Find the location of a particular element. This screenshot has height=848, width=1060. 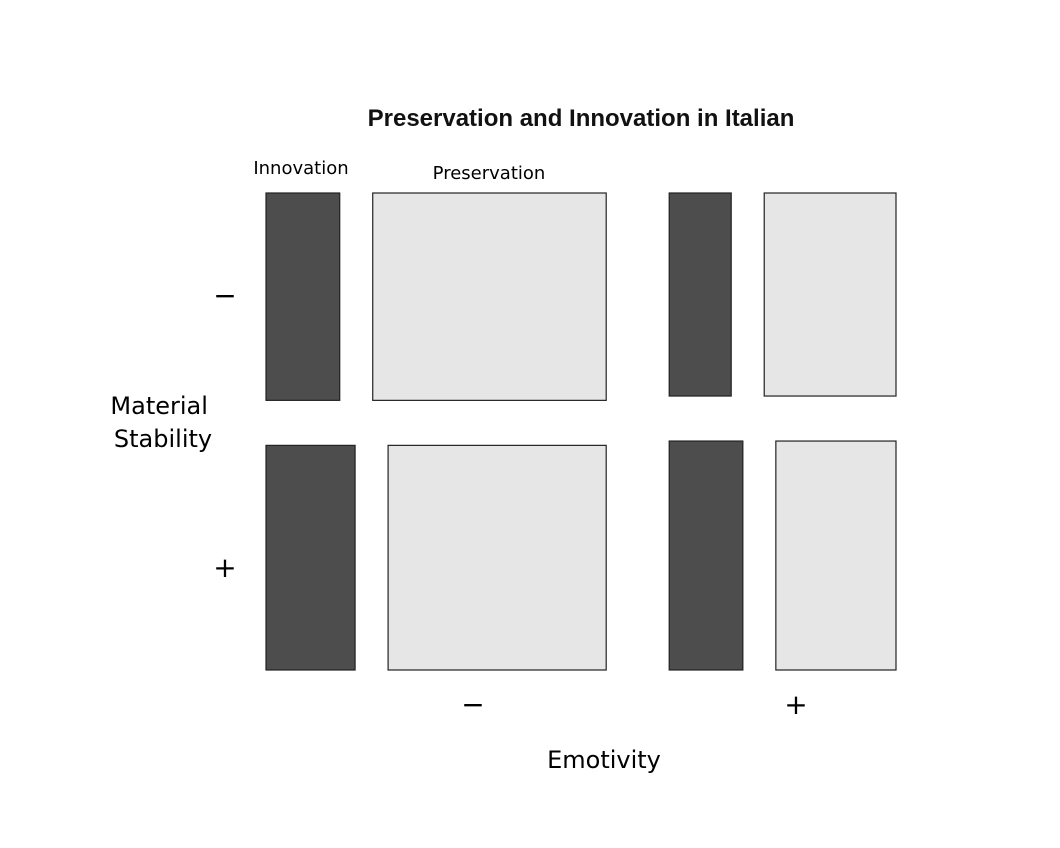

x-level-minus: − is located at coordinates (472, 704).